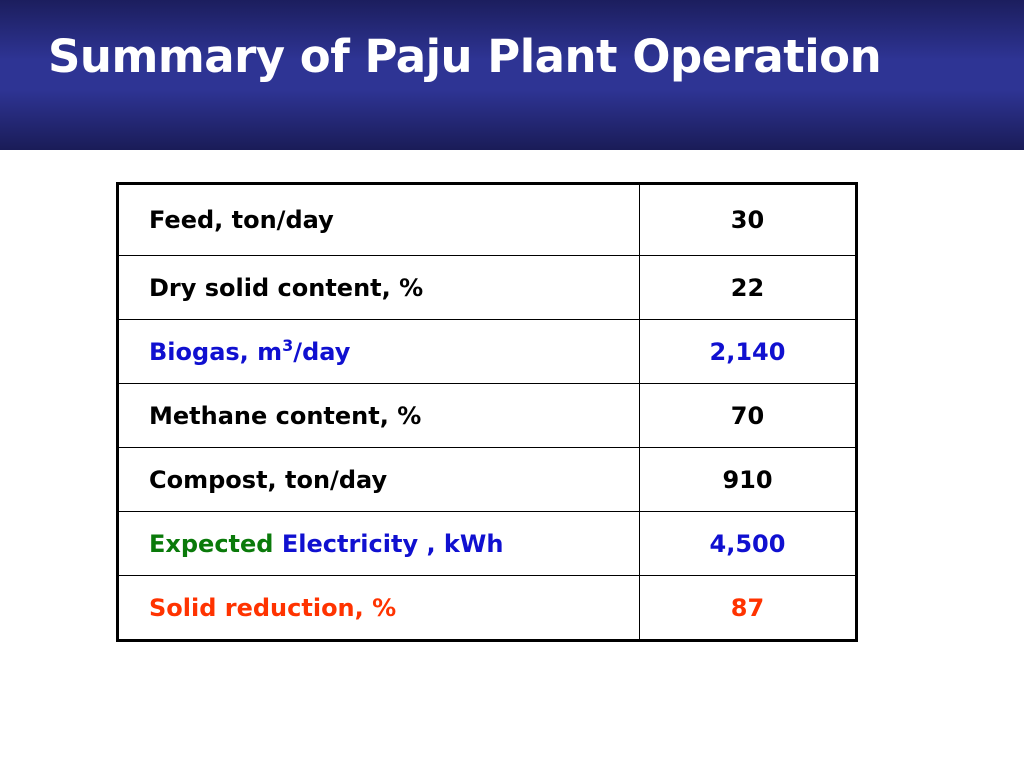  What do you see at coordinates (216, 351) in the screenshot?
I see `biogas-label-text: Biogas, m` at bounding box center [216, 351].